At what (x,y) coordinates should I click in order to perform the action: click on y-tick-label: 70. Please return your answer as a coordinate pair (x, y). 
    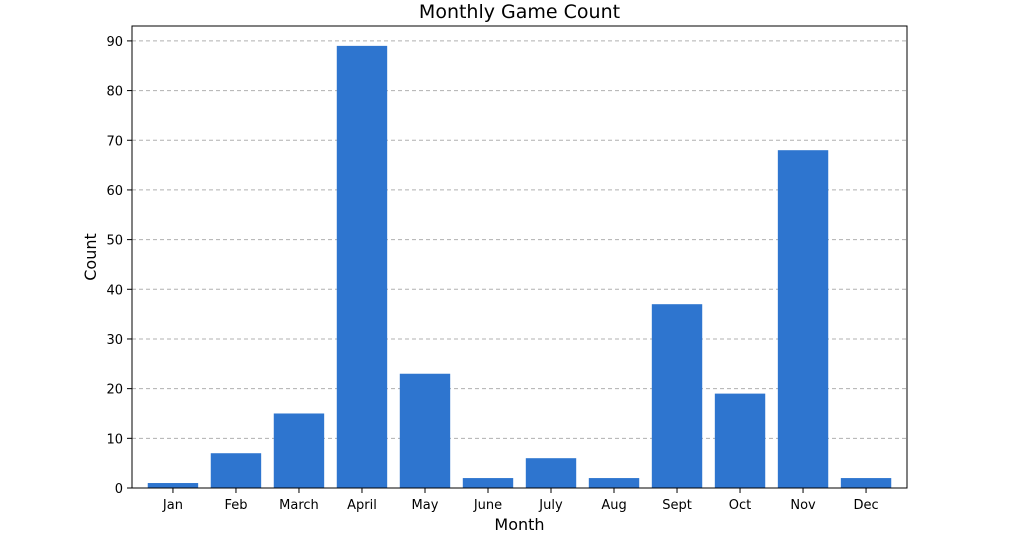
    Looking at the image, I should click on (114, 141).